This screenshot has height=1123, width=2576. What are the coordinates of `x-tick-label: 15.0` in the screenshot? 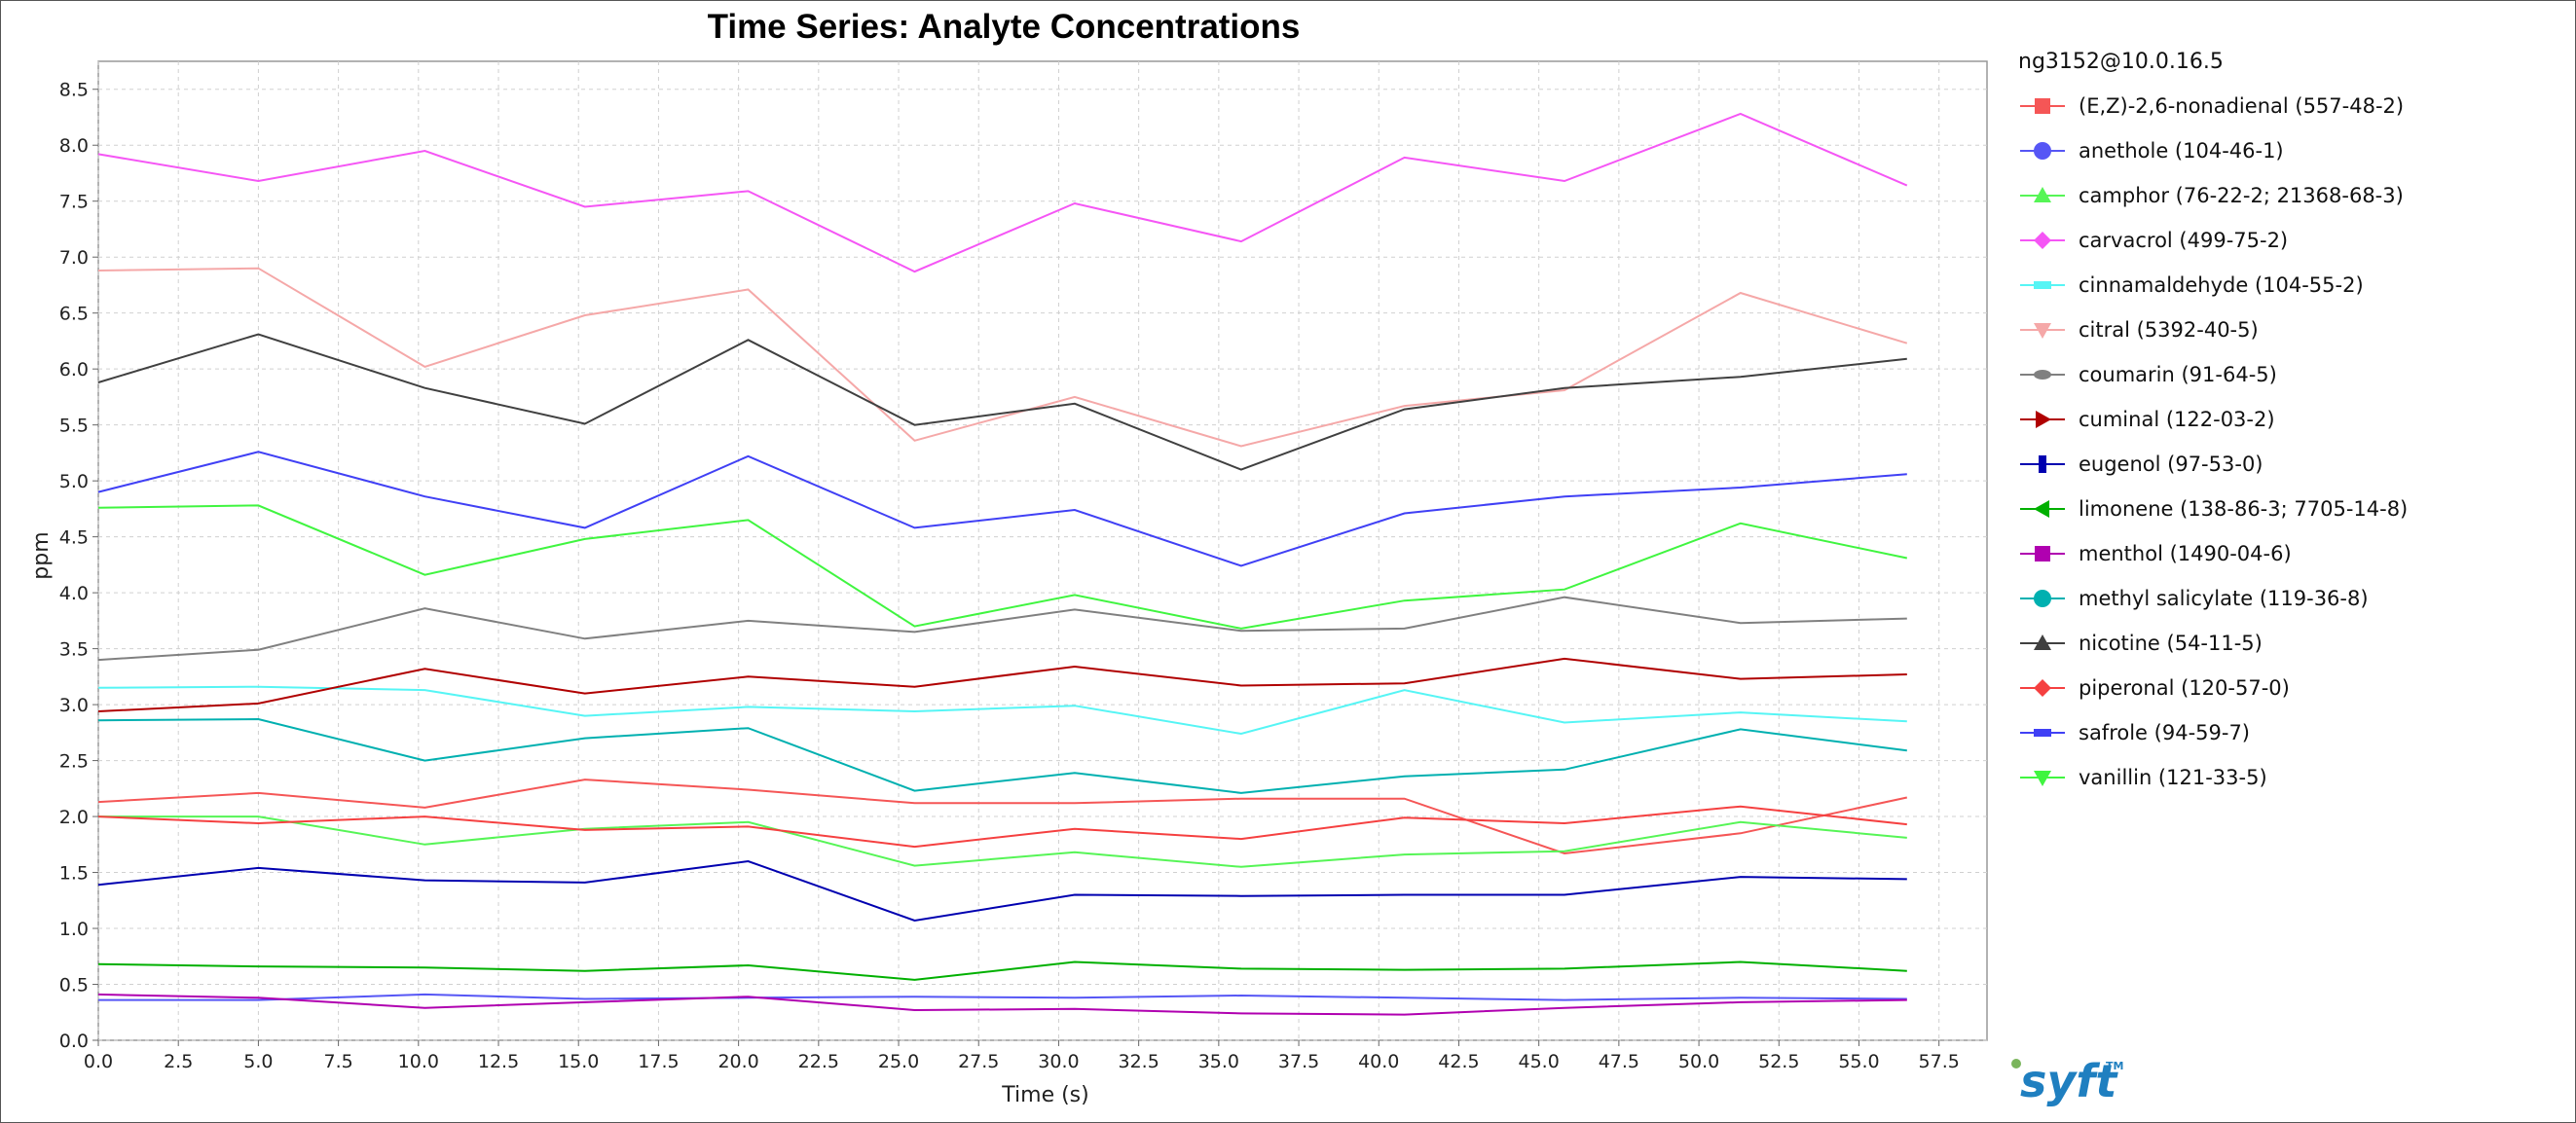 It's located at (578, 1061).